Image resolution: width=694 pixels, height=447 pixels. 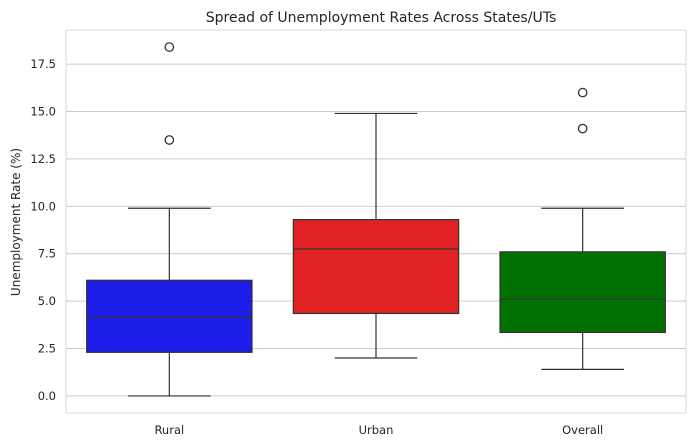 What do you see at coordinates (16, 222) in the screenshot?
I see `y-axis-label: Unemployment Rate (%)` at bounding box center [16, 222].